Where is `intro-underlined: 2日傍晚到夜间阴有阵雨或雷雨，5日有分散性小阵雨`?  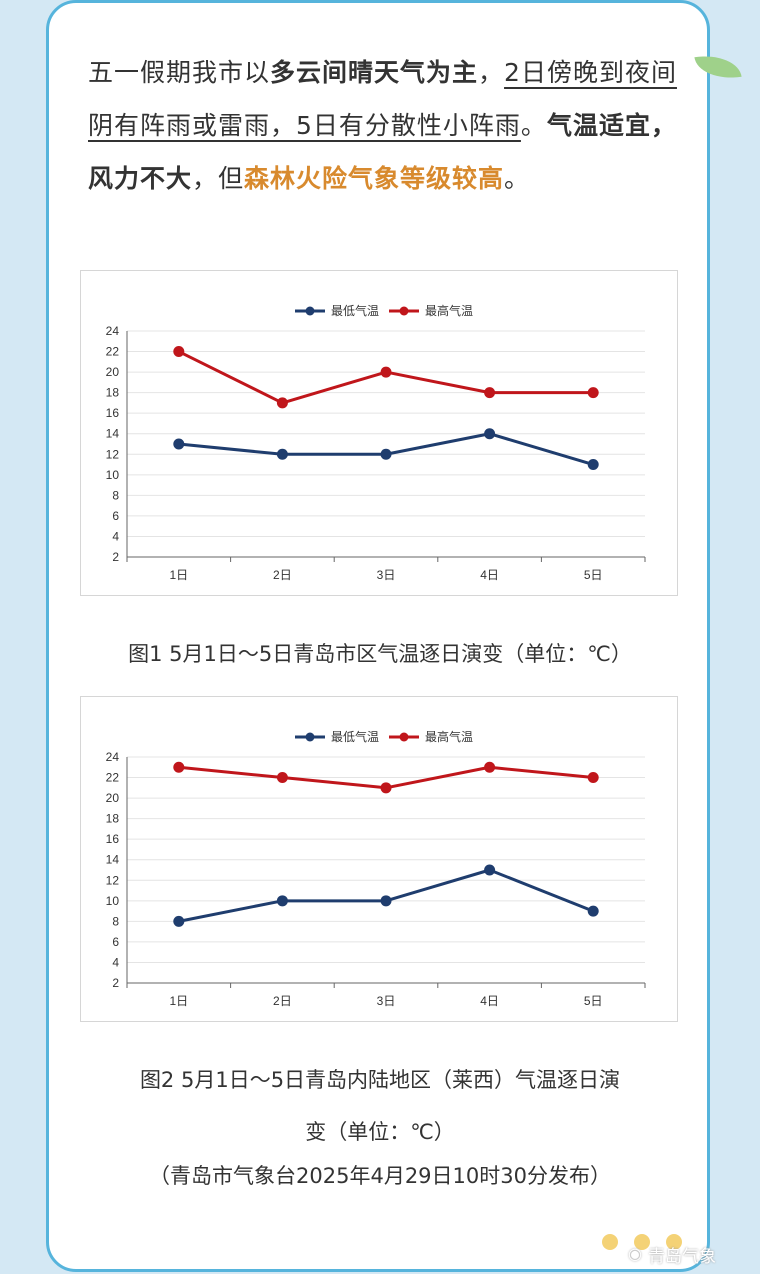 intro-underlined: 2日傍晚到夜间阴有阵雨或雷雨，5日有分散性小阵雨 is located at coordinates (382, 99).